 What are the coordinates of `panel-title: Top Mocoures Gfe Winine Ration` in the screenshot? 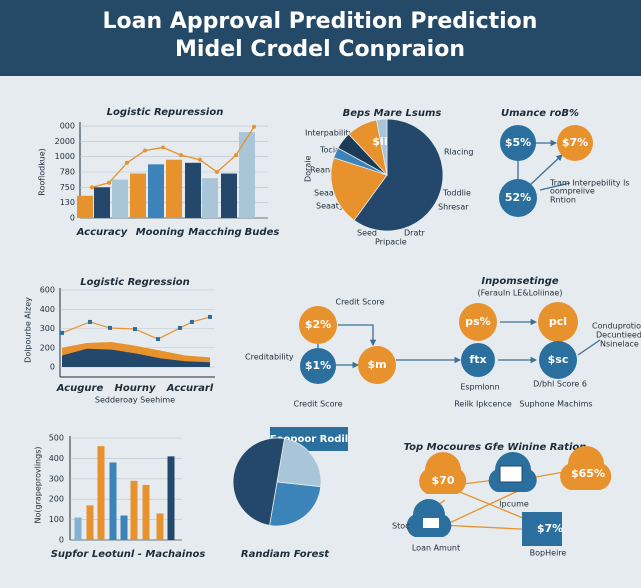 It's located at (495, 447).